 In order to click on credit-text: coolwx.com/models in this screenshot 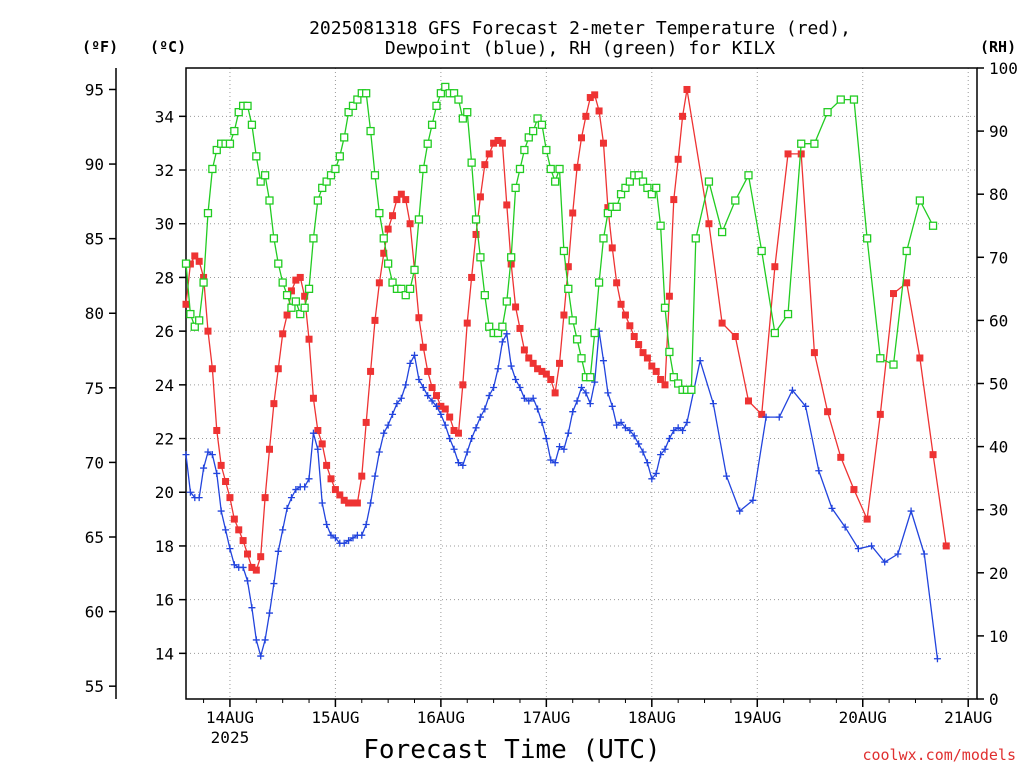, I will do `click(939, 755)`.